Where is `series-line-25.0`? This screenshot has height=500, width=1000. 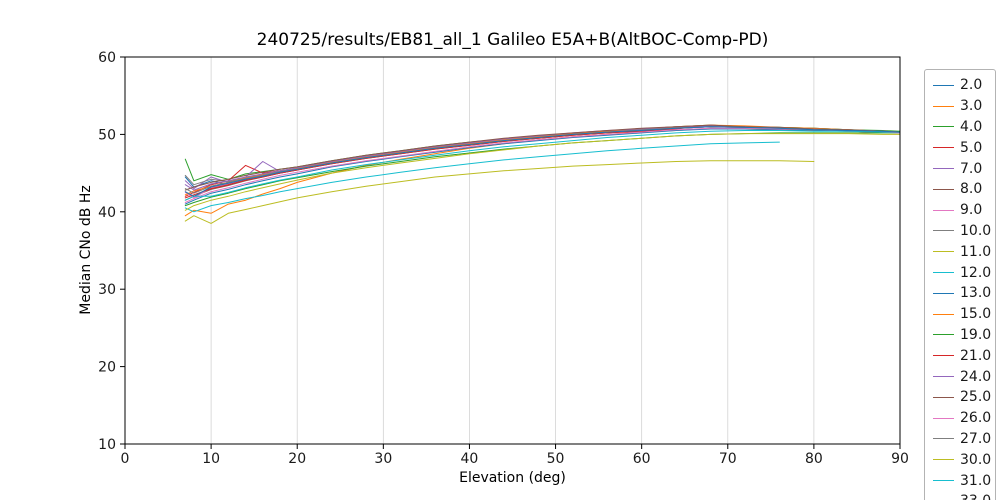
series-line-25.0 is located at coordinates (542, 157).